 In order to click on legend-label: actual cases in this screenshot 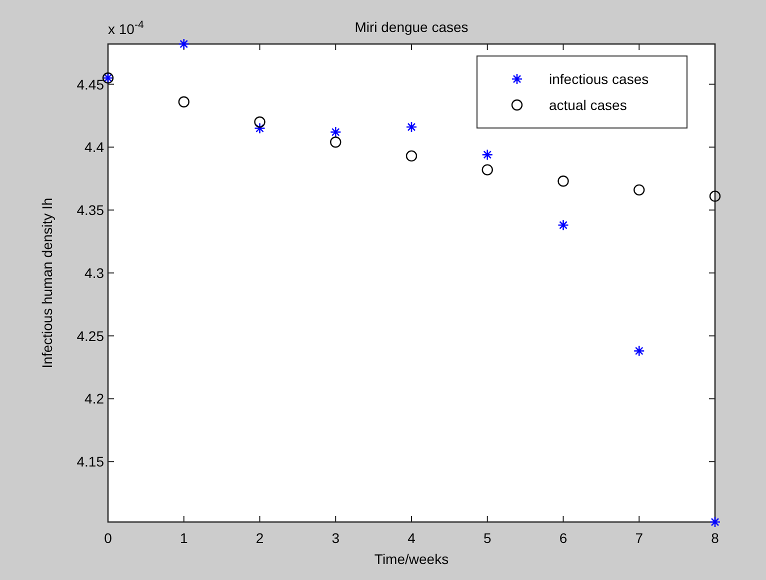, I will do `click(588, 105)`.